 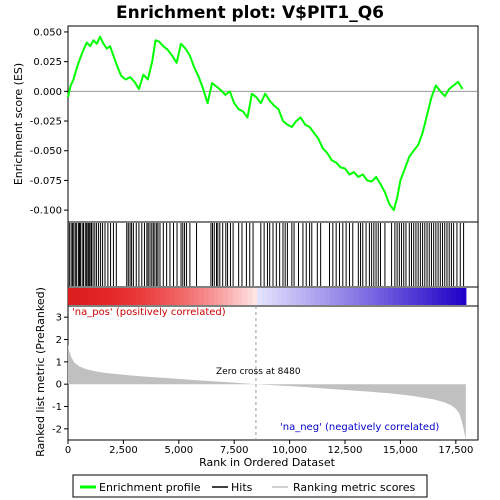 I want to click on rank-color-bar, so click(x=267, y=296).